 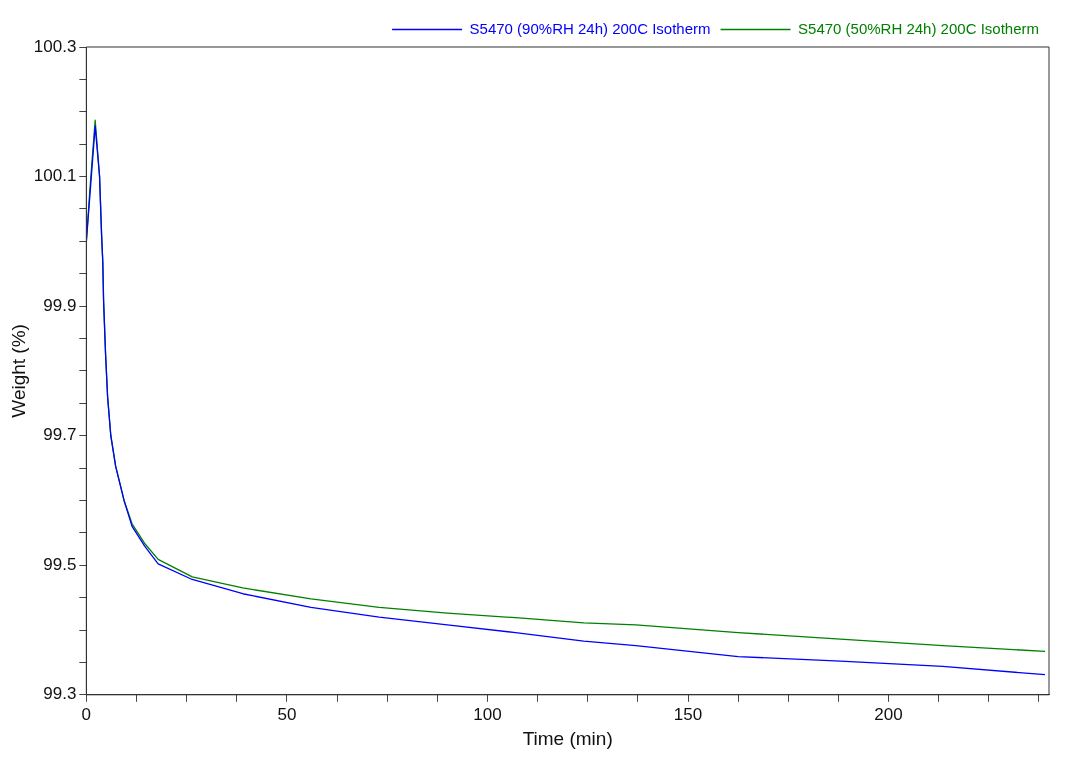 I want to click on legend-label: S5470 (90%RH 24h) 200C Isotherm, so click(x=590, y=28).